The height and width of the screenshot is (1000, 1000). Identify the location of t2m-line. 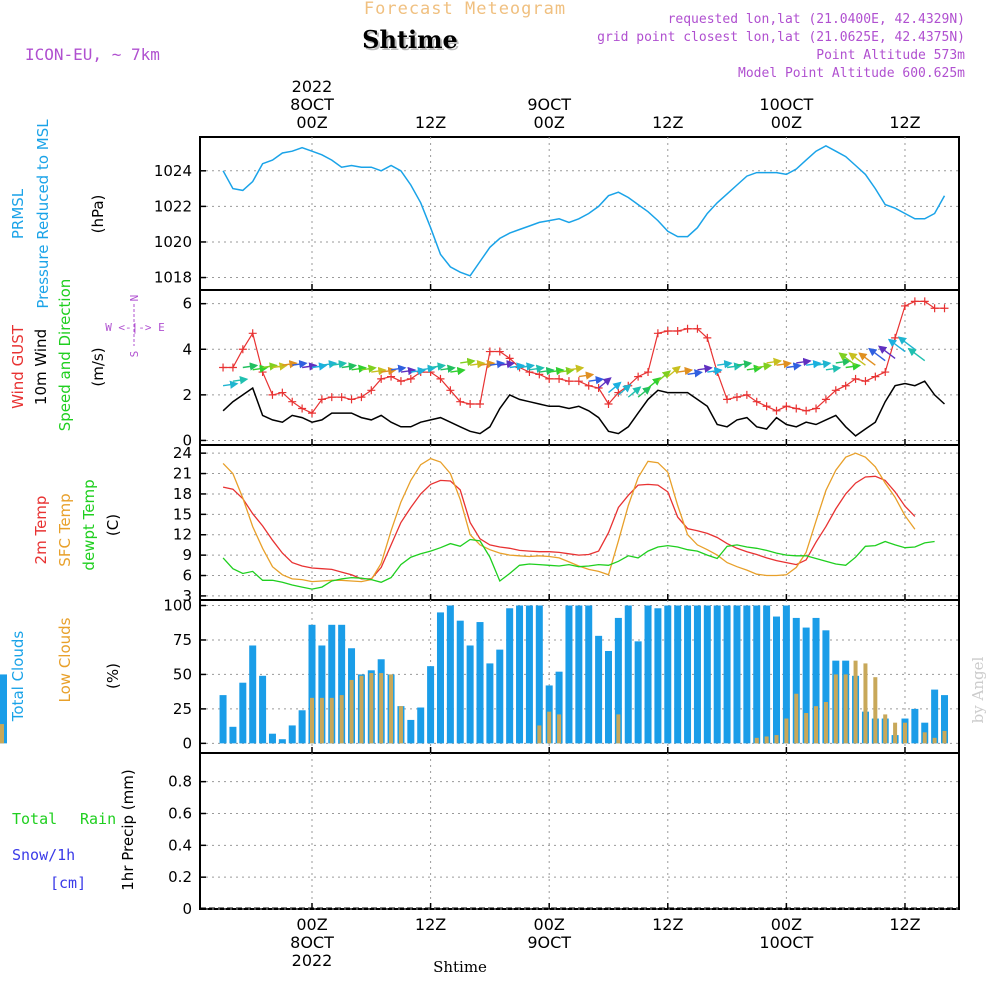
(569, 527).